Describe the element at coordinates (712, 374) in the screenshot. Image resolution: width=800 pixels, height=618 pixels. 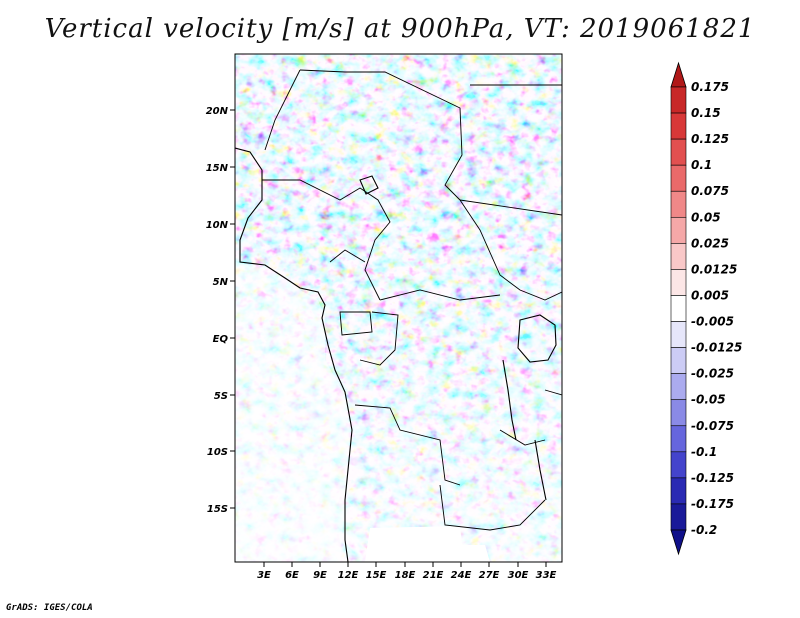
I see `colorbar-label: -0.025` at that location.